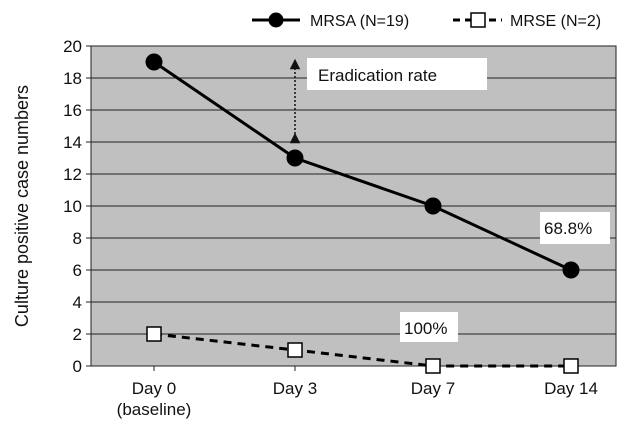 Image resolution: width=638 pixels, height=426 pixels. What do you see at coordinates (571, 388) in the screenshot?
I see `x-tick-label: Day 14` at bounding box center [571, 388].